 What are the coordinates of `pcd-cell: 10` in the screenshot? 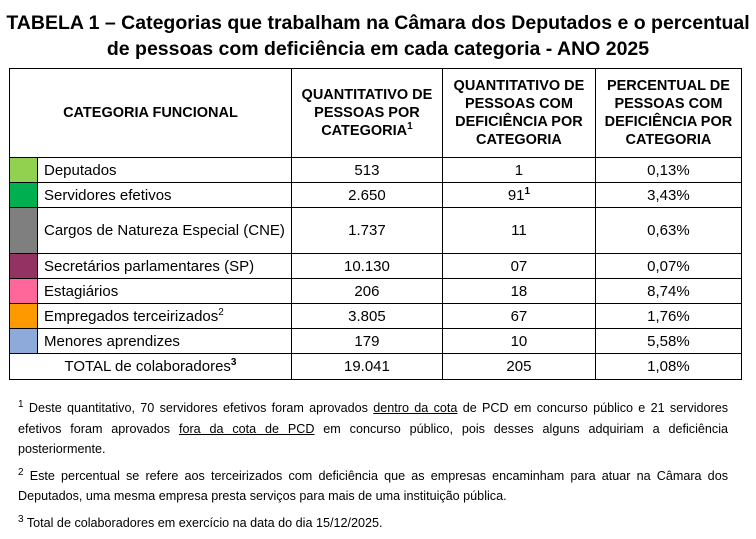 It's located at (518, 341).